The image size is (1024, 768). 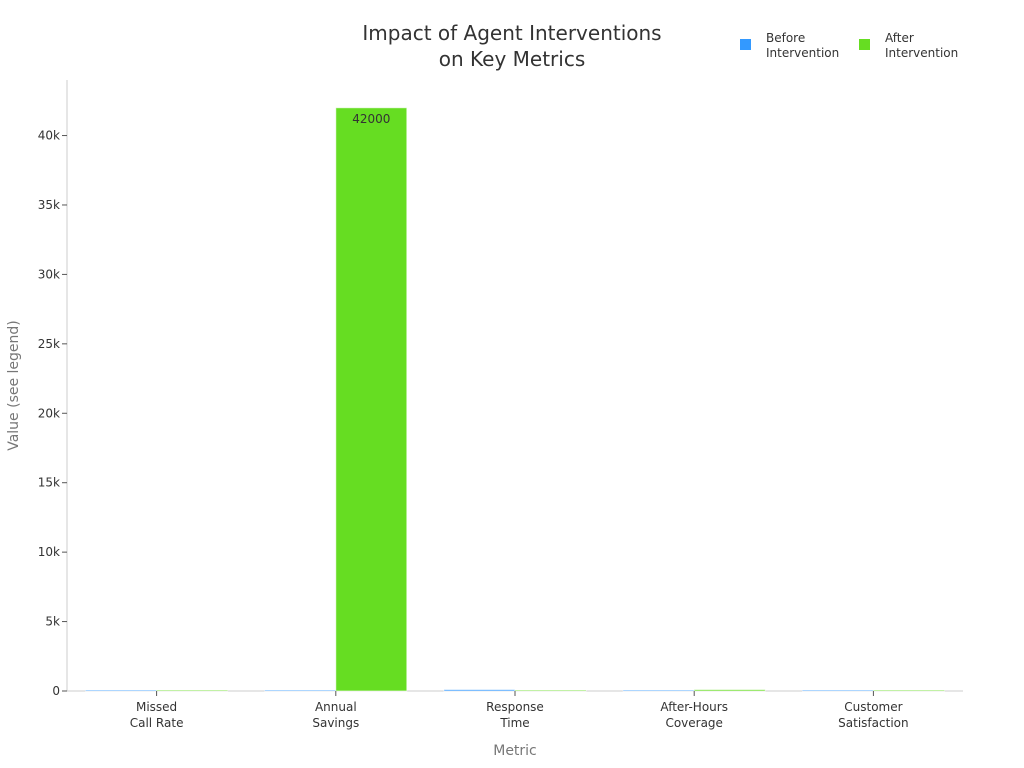 I want to click on y-tick-label: 15k, so click(x=49, y=483).